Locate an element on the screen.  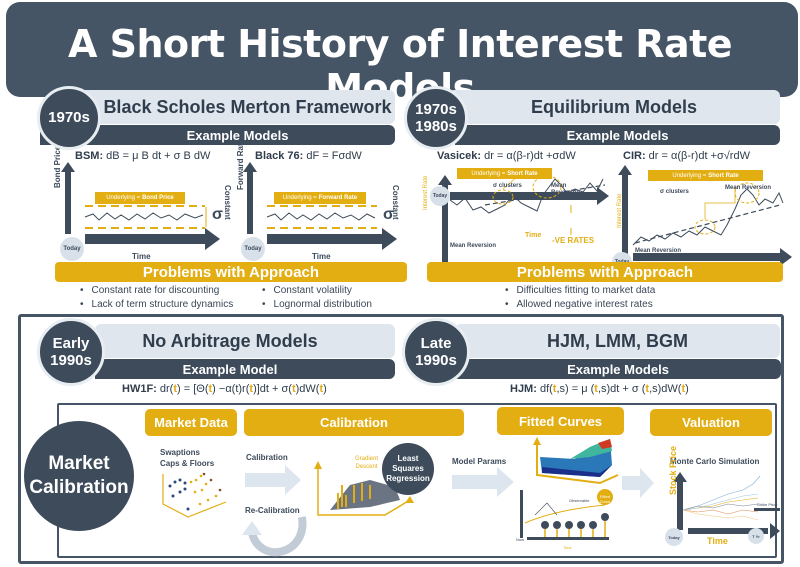
gradient-descent-label: Gradient Descent is located at coordinates (366, 463).